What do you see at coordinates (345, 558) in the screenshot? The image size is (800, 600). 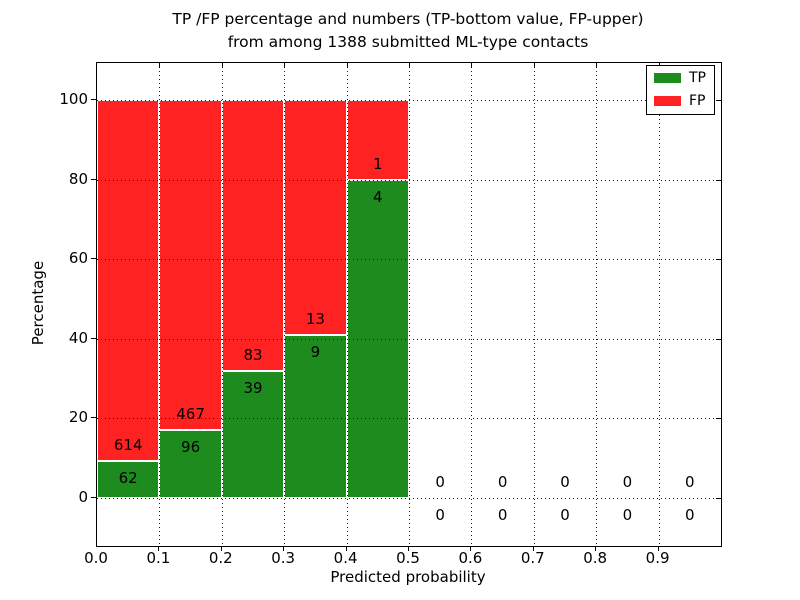 I see `x-tick-label: 0.4` at bounding box center [345, 558].